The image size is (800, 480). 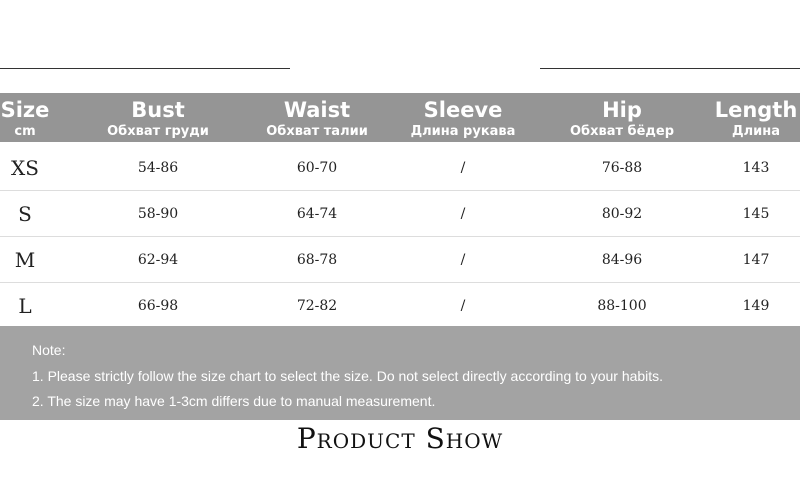 I want to click on column-subtitle: Обхват груди, so click(x=158, y=131).